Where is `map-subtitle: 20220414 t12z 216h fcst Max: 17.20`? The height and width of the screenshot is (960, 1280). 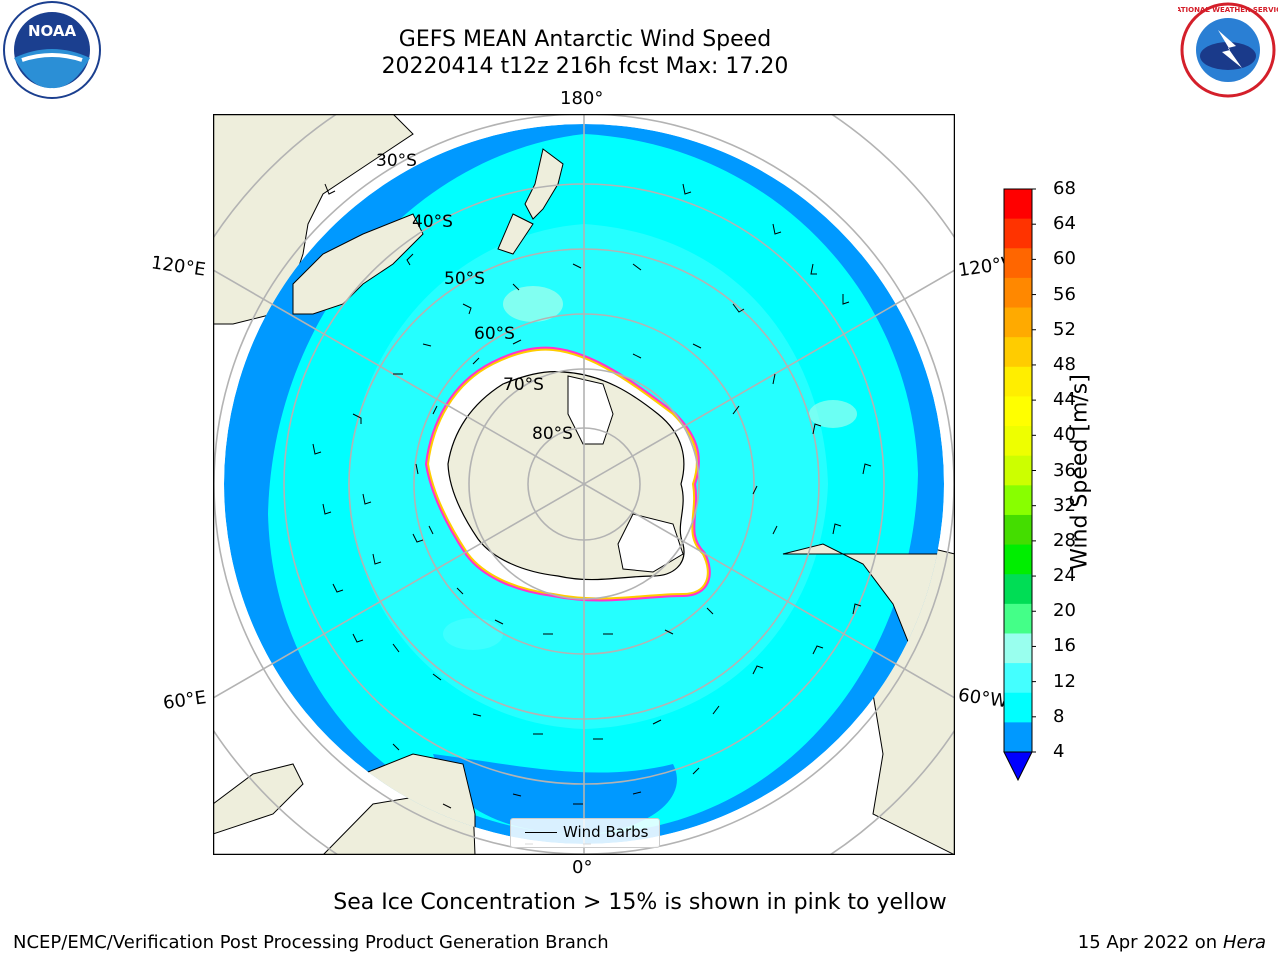
map-subtitle: 20220414 t12z 216h fcst Max: 17.20 is located at coordinates (585, 66).